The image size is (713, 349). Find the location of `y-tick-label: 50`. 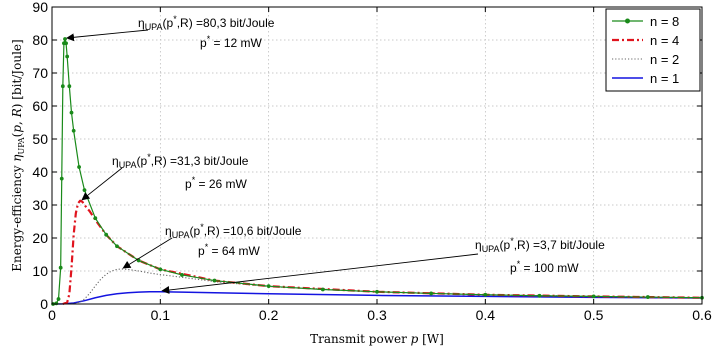

y-tick-label: 50 is located at coordinates (40, 139).